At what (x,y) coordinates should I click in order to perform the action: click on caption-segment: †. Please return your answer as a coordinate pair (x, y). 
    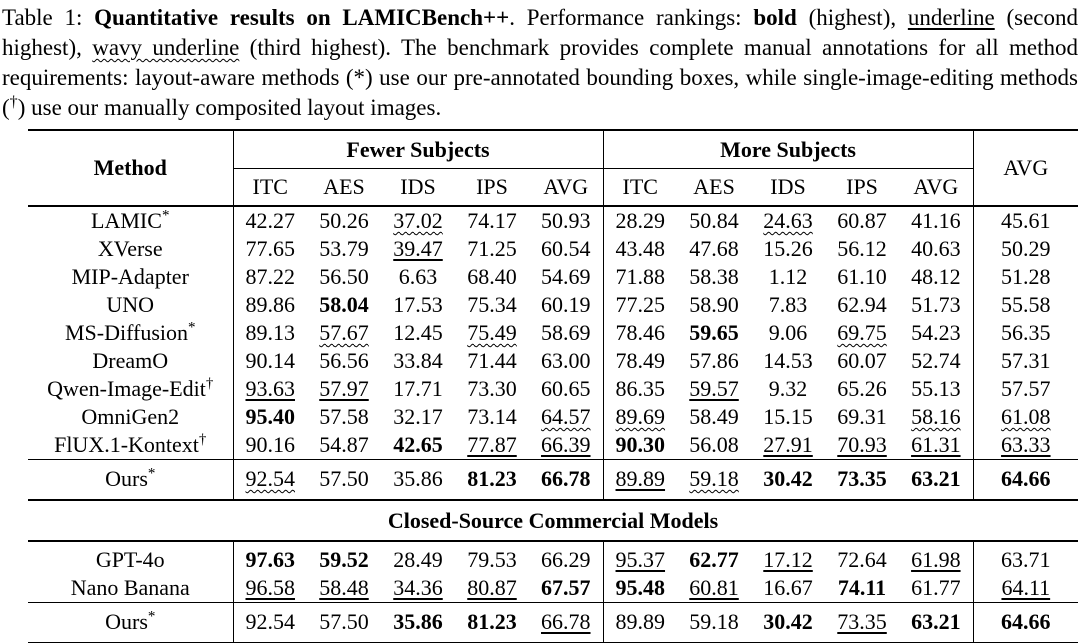
    Looking at the image, I should click on (13, 102).